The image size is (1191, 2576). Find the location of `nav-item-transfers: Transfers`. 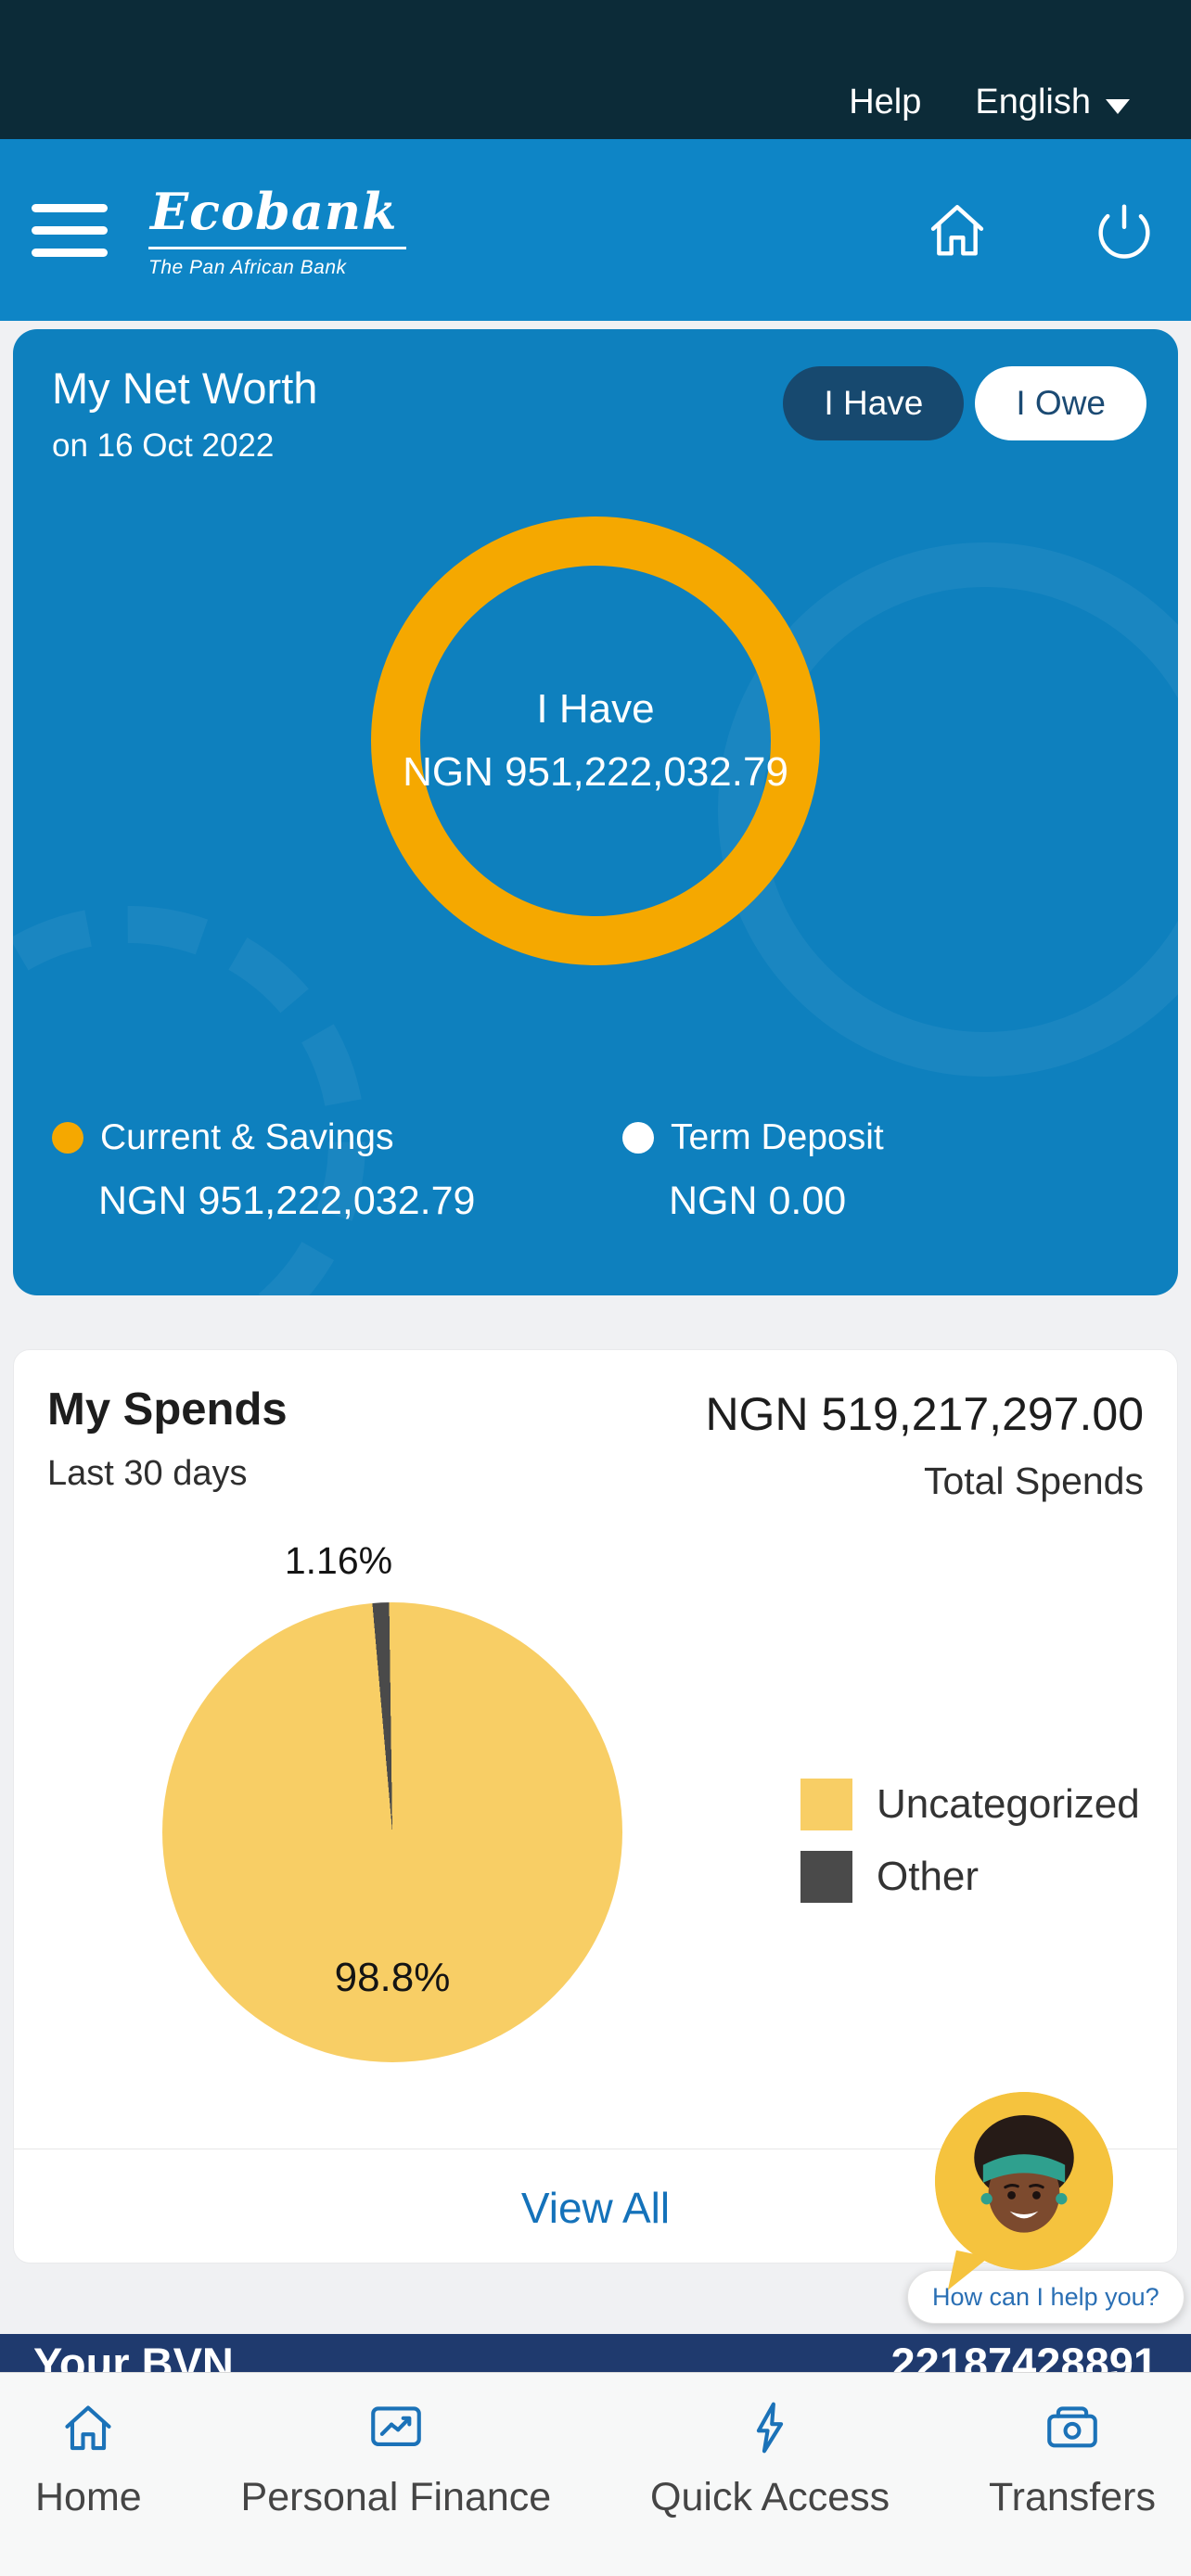

nav-item-transfers: Transfers is located at coordinates (1073, 2486).